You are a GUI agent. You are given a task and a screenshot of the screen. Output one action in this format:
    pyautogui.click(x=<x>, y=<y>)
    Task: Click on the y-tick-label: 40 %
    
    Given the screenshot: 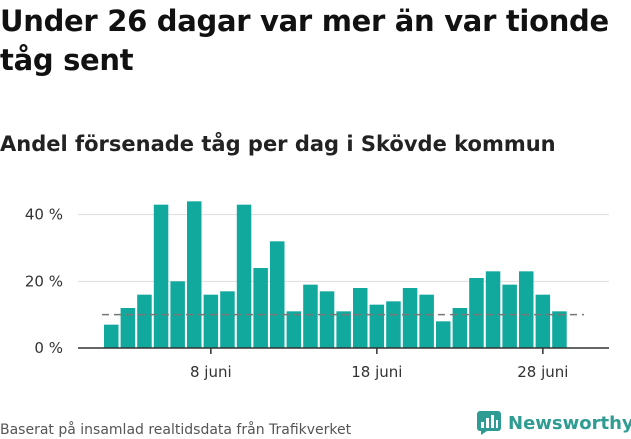 What is the action you would take?
    pyautogui.click(x=44, y=215)
    